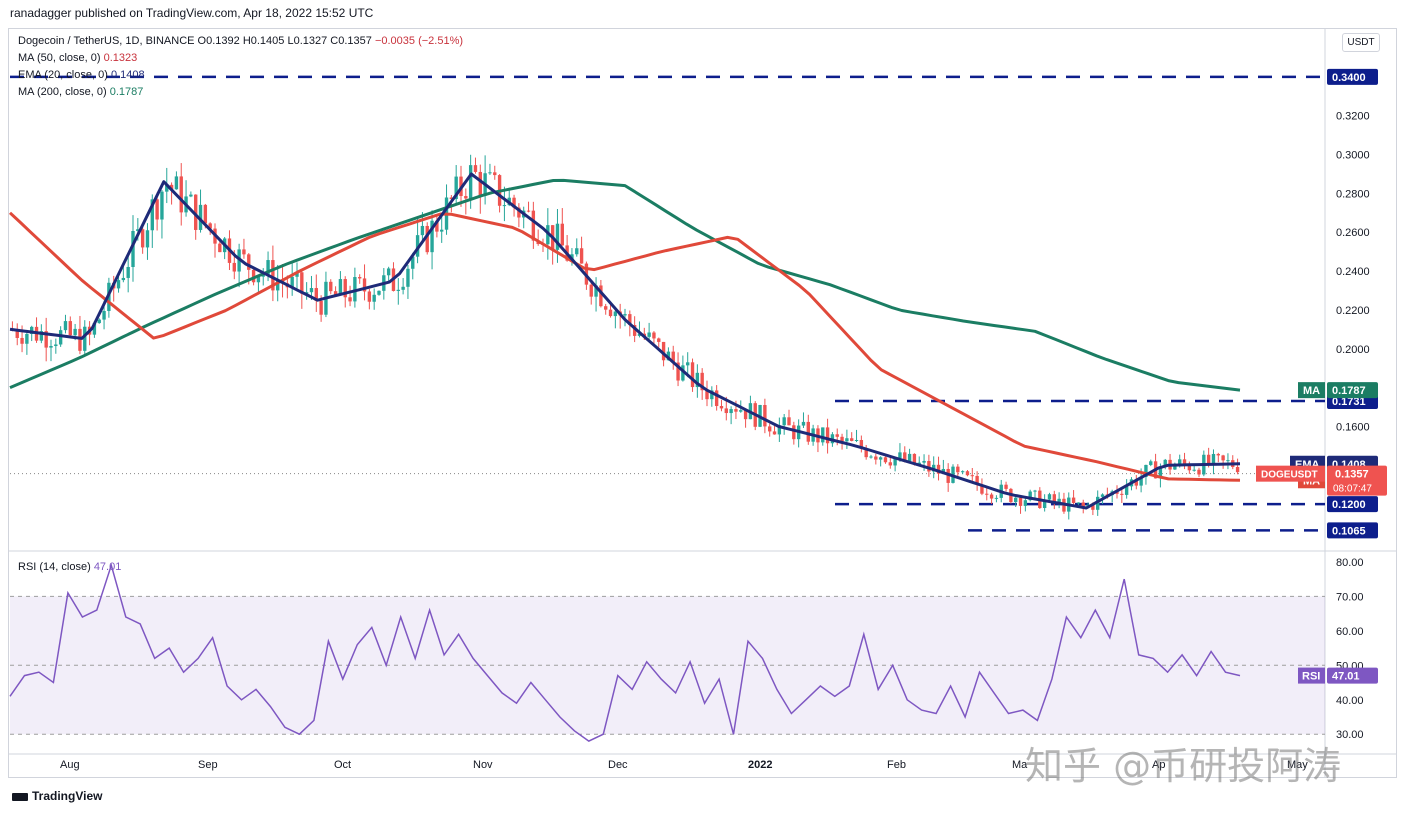  I want to click on last-price-badge, so click(1357, 480).